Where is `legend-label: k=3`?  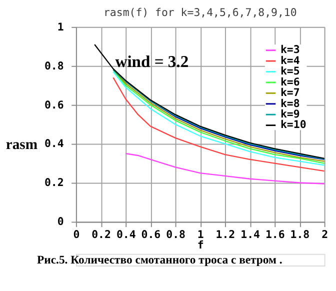 legend-label: k=3 is located at coordinates (290, 49).